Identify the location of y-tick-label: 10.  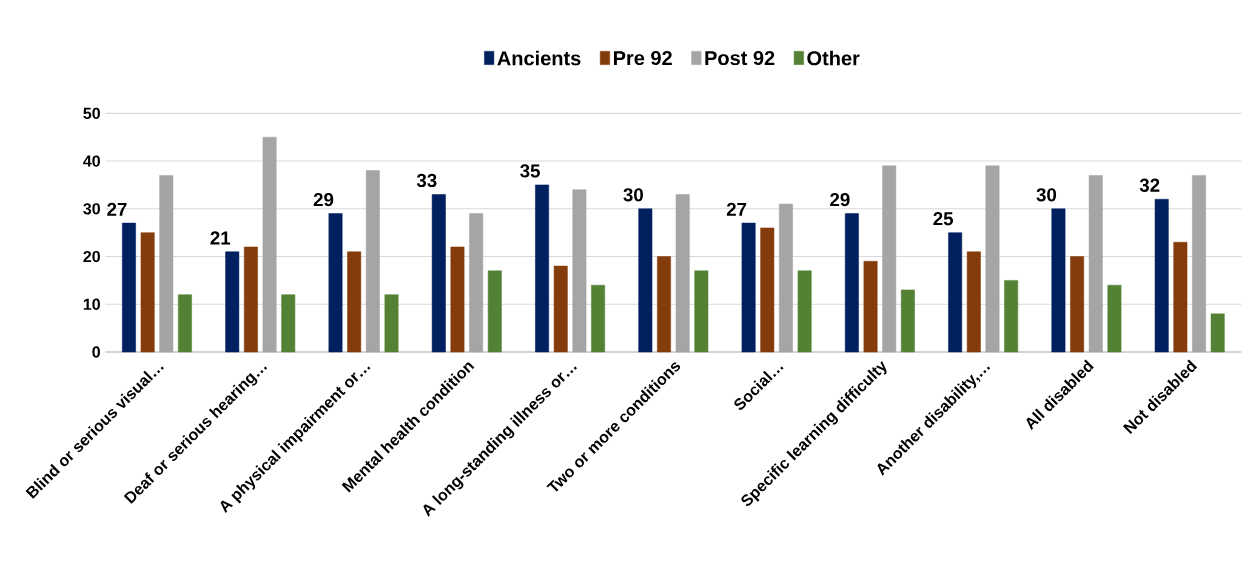
(91, 304).